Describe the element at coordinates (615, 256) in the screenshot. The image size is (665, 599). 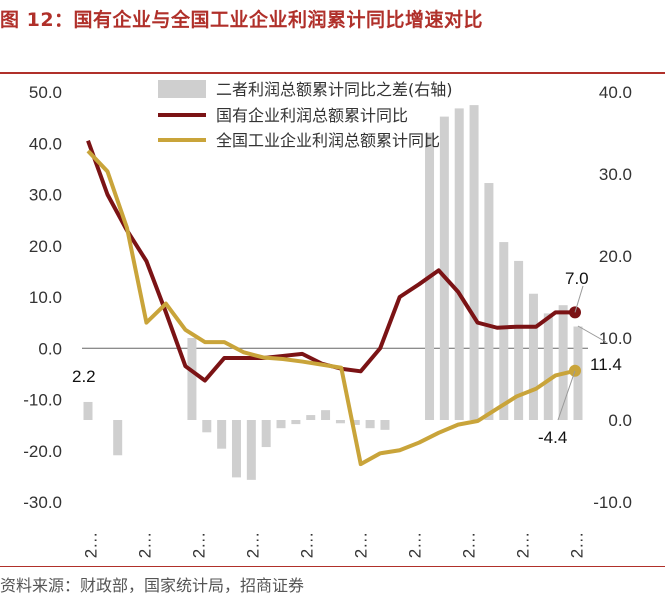
I see `right-tick-label: 20.0` at that location.